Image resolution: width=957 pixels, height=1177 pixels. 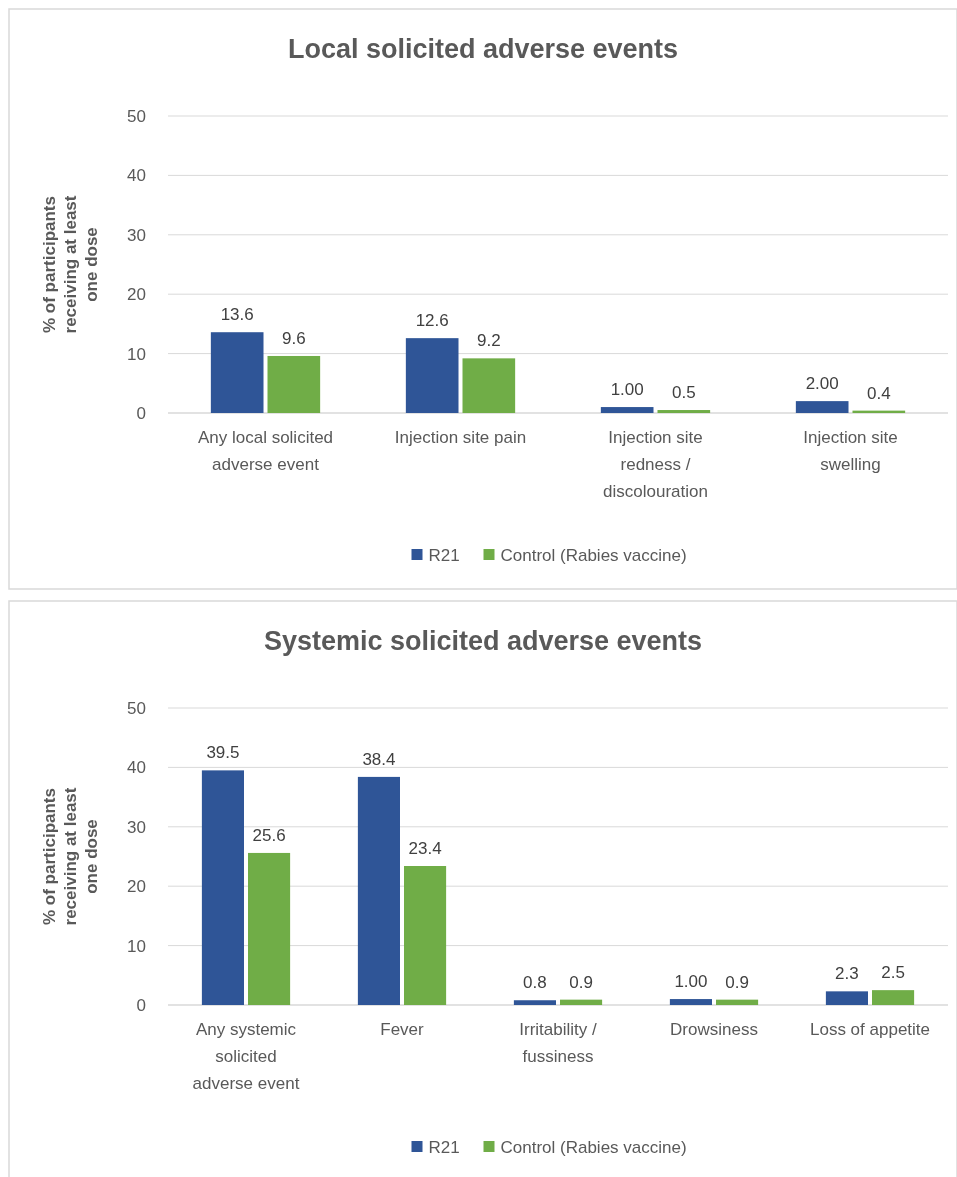 What do you see at coordinates (684, 393) in the screenshot?
I see `data-label: 0.5` at bounding box center [684, 393].